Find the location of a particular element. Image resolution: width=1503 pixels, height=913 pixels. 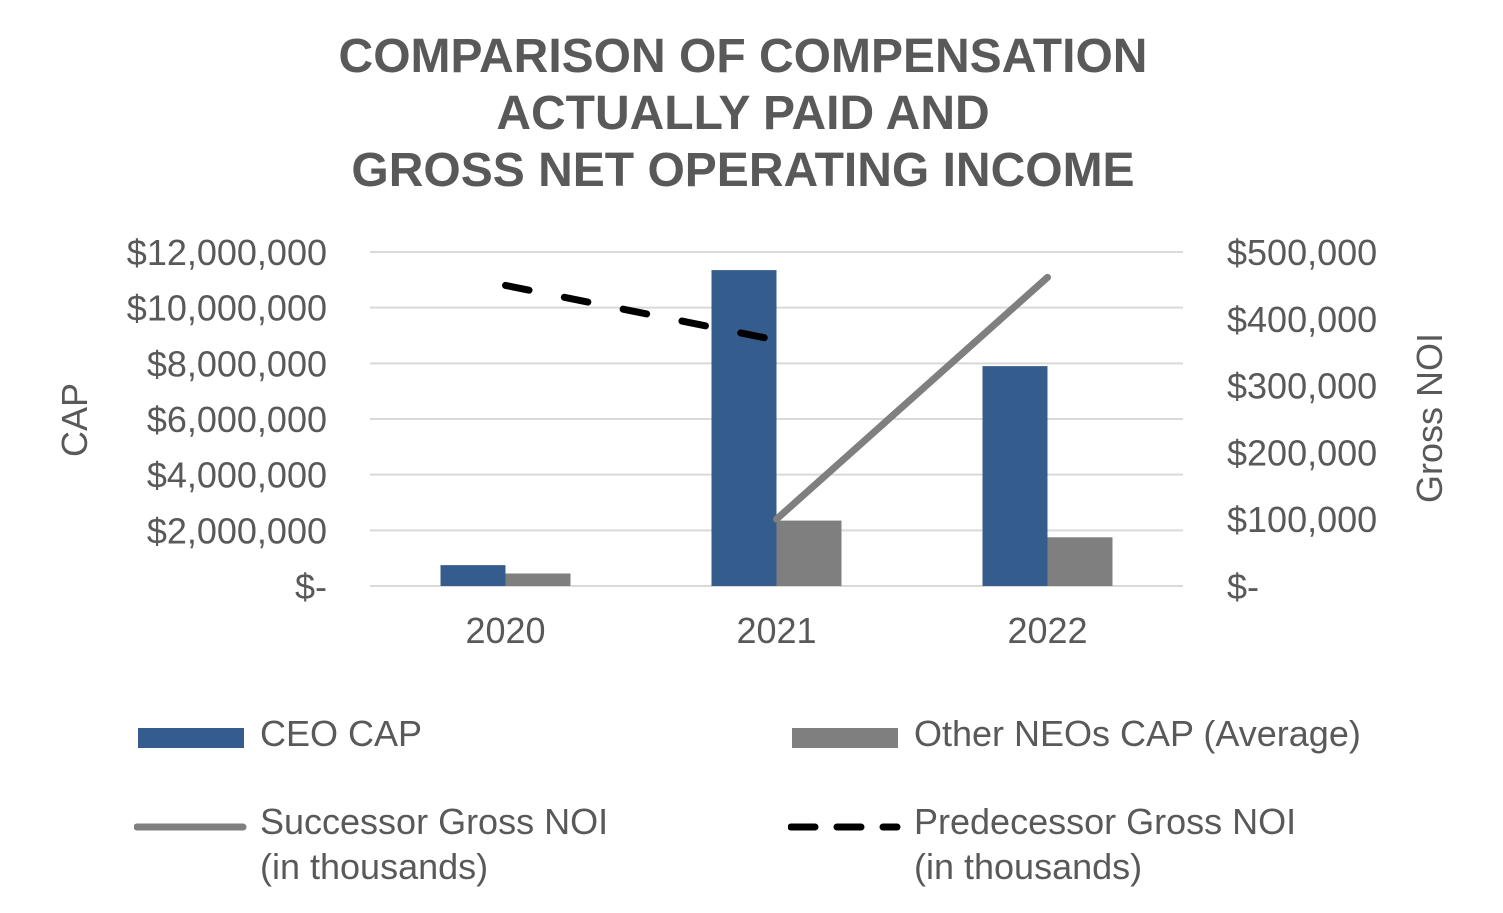

y2-tick-label: $- is located at coordinates (1243, 586).